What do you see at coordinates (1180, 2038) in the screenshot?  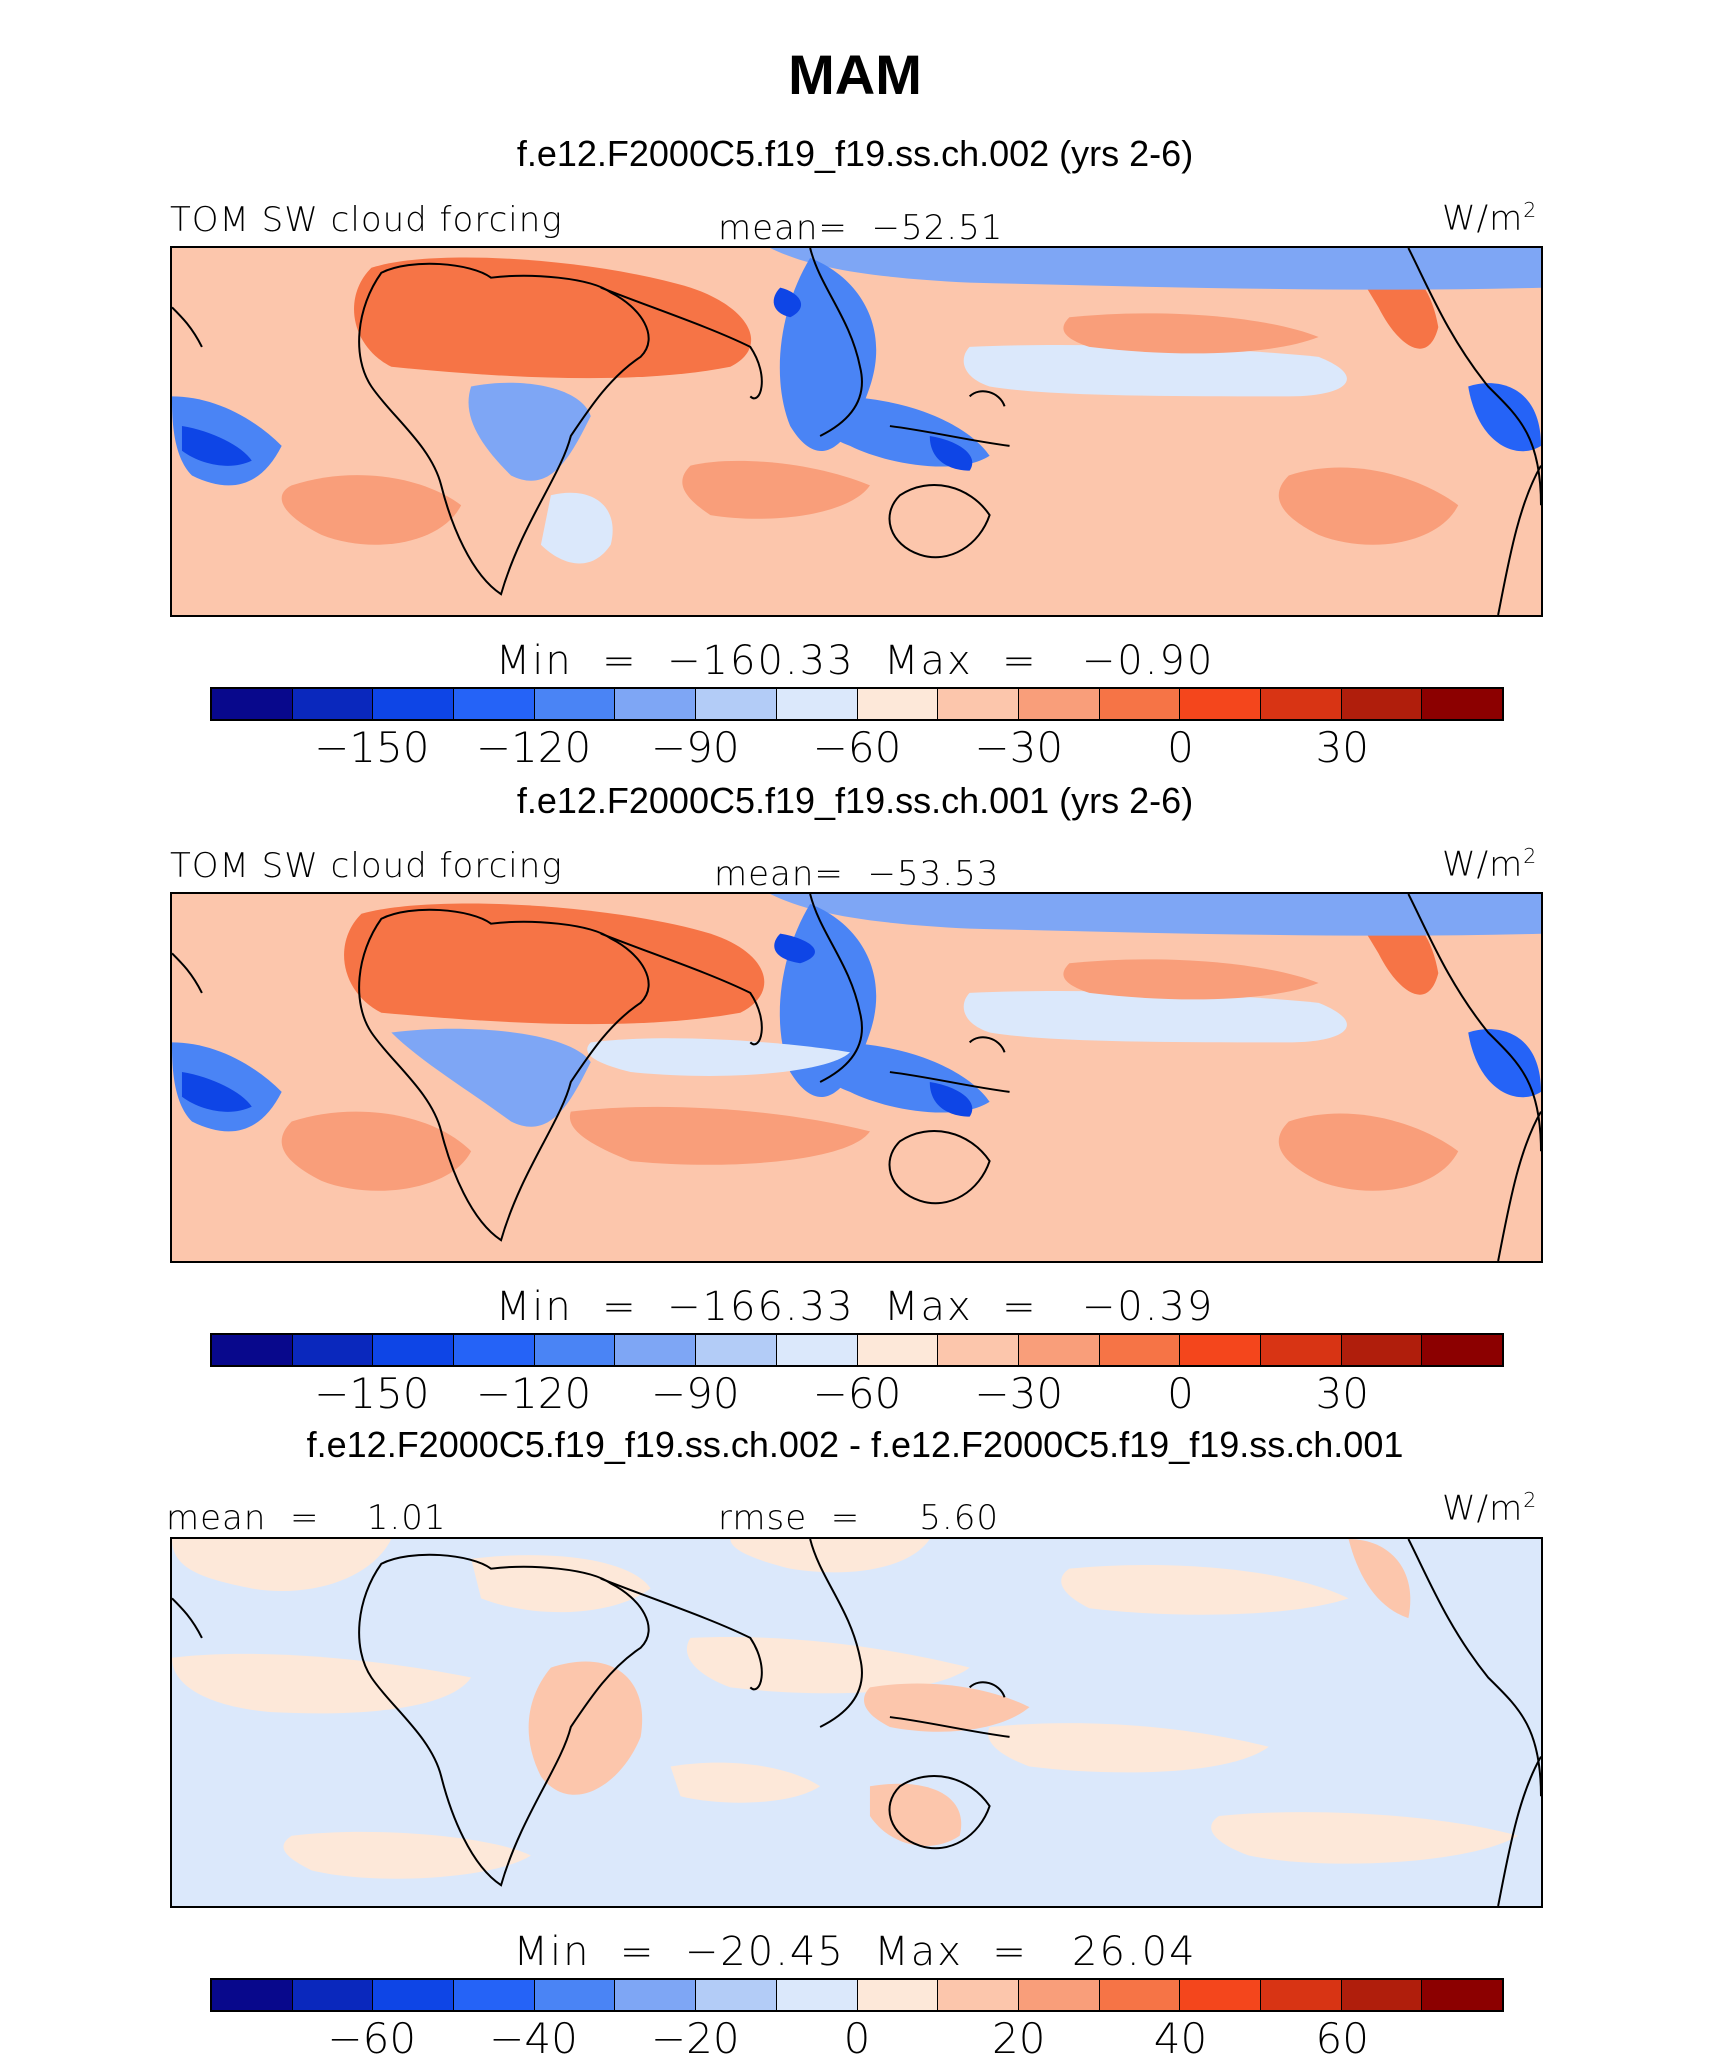 I see `colorbar-tick-label: 40` at bounding box center [1180, 2038].